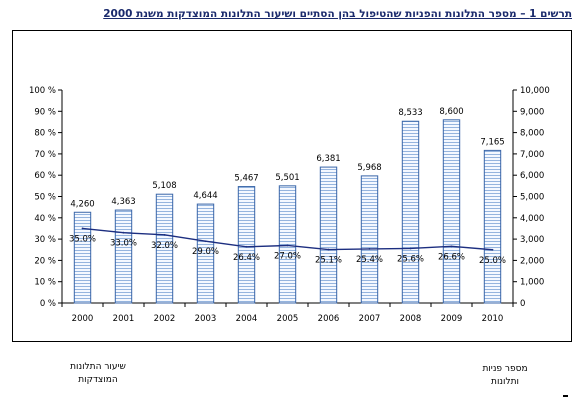  What do you see at coordinates (45, 134) in the screenshot?
I see `y-left-tick-label: 80 %` at bounding box center [45, 134].